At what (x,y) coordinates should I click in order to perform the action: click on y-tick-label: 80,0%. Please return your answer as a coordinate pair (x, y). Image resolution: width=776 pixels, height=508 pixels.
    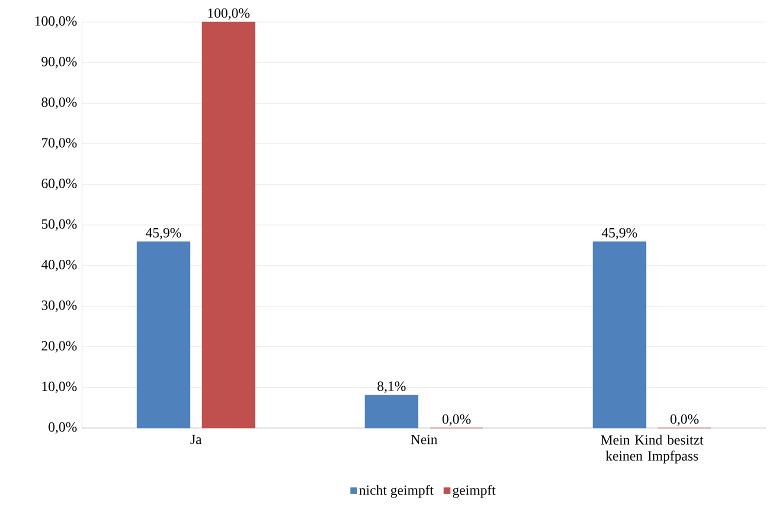
    Looking at the image, I should click on (59, 103).